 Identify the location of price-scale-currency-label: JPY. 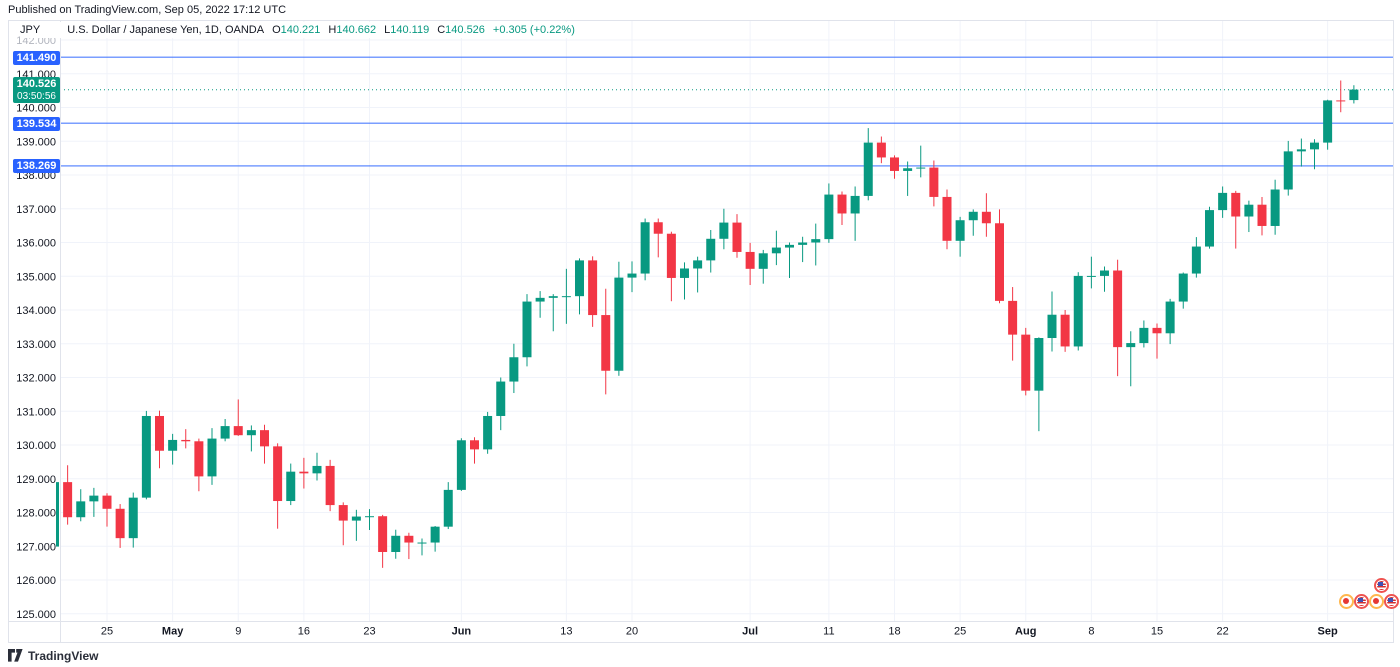
(30, 30).